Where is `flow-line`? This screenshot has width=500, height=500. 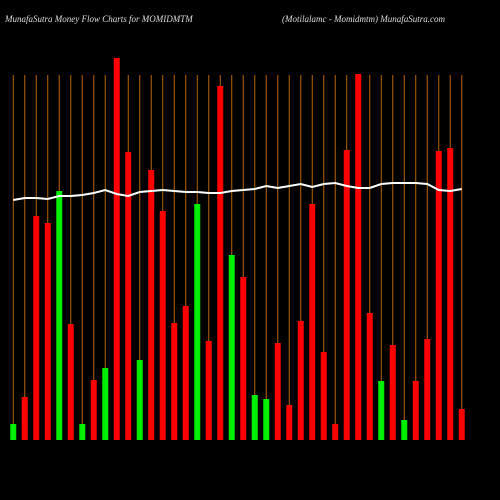 flow-line is located at coordinates (237, 191).